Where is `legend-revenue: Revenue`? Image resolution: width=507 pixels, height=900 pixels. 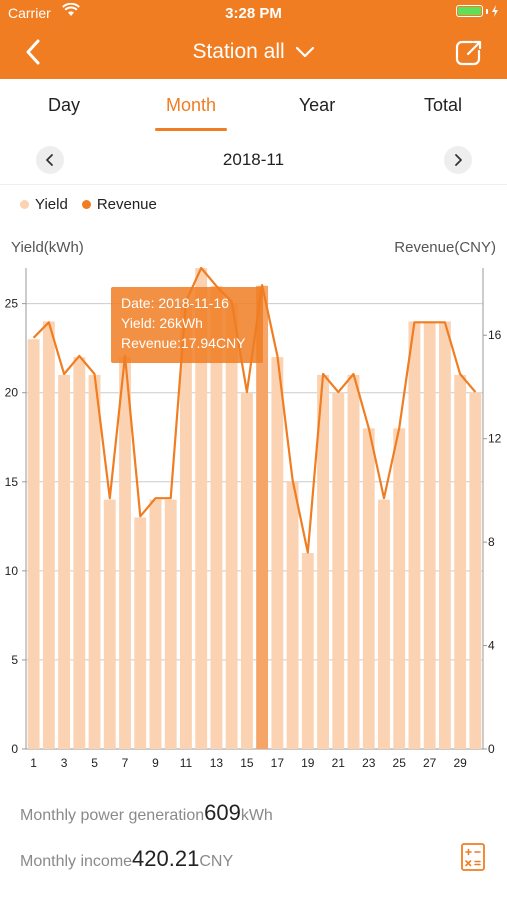
legend-revenue: Revenue is located at coordinates (119, 204).